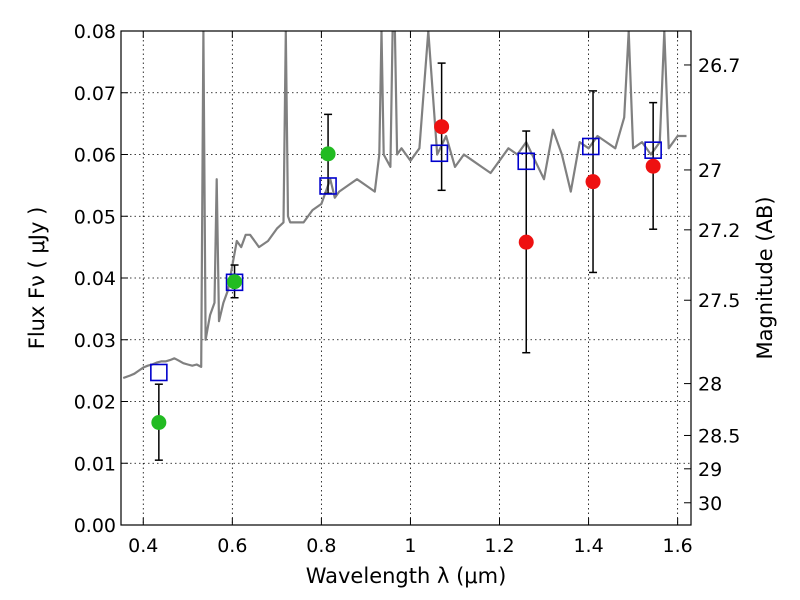 Image resolution: width=800 pixels, height=600 pixels. Describe the element at coordinates (95, 464) in the screenshot. I see `y-tick-label: 0.01` at that location.